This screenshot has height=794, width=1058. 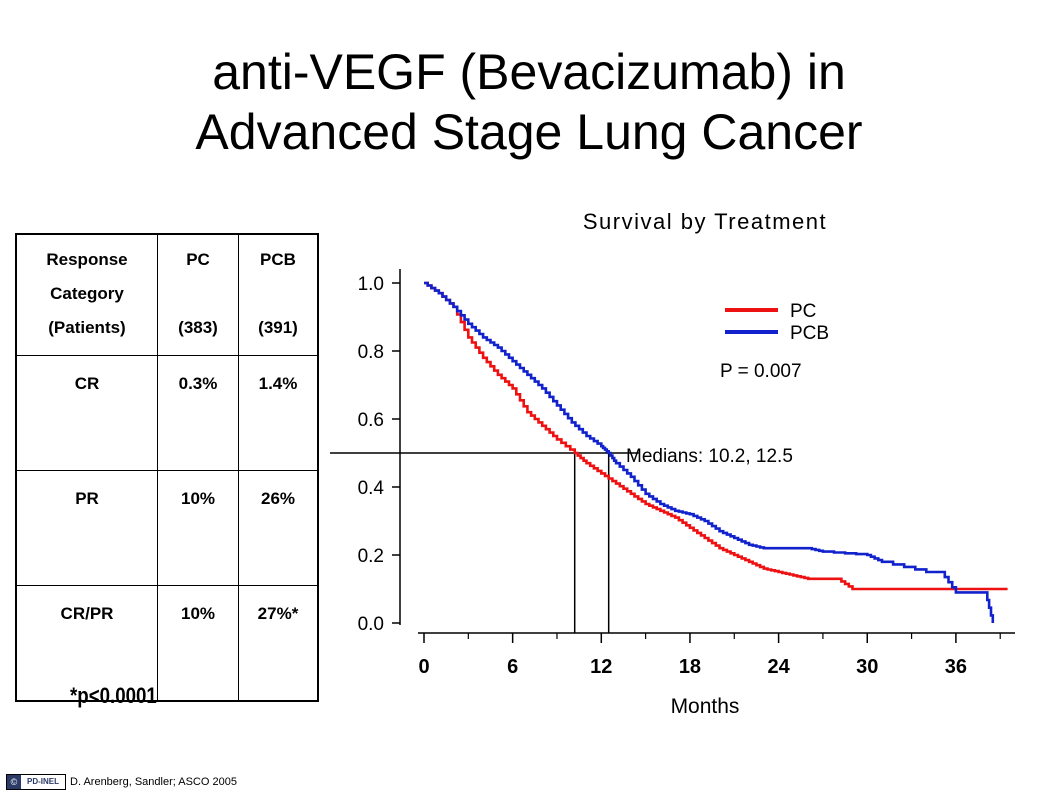 I want to click on credit-text: D. Arenberg, Sandler; ASCO 2005, so click(x=153, y=782).